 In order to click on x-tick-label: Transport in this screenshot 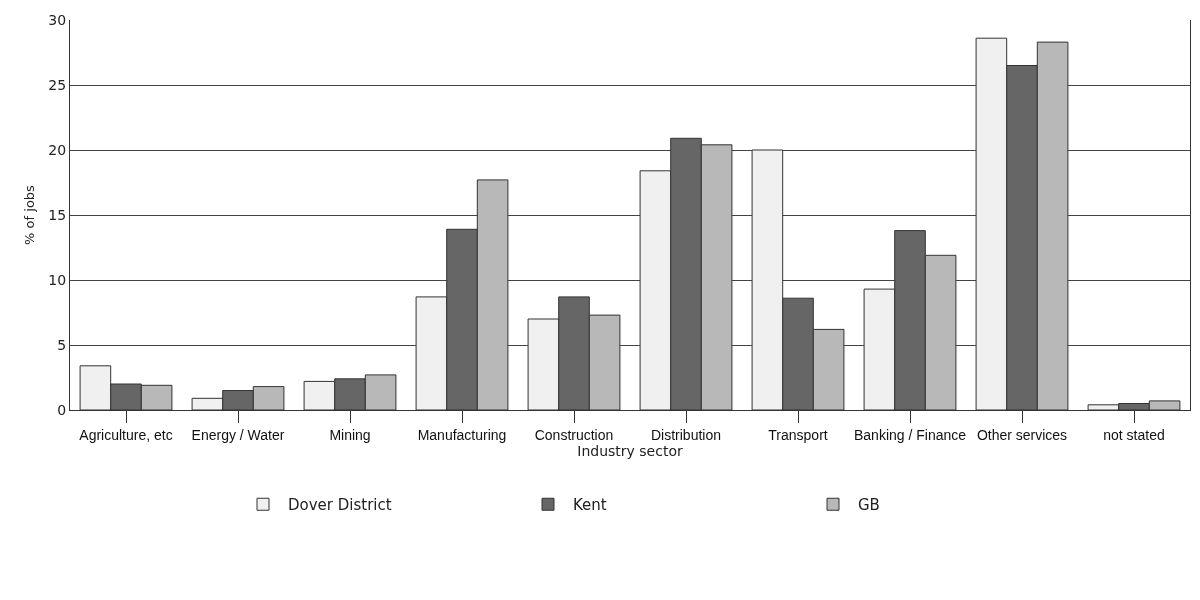, I will do `click(798, 434)`.